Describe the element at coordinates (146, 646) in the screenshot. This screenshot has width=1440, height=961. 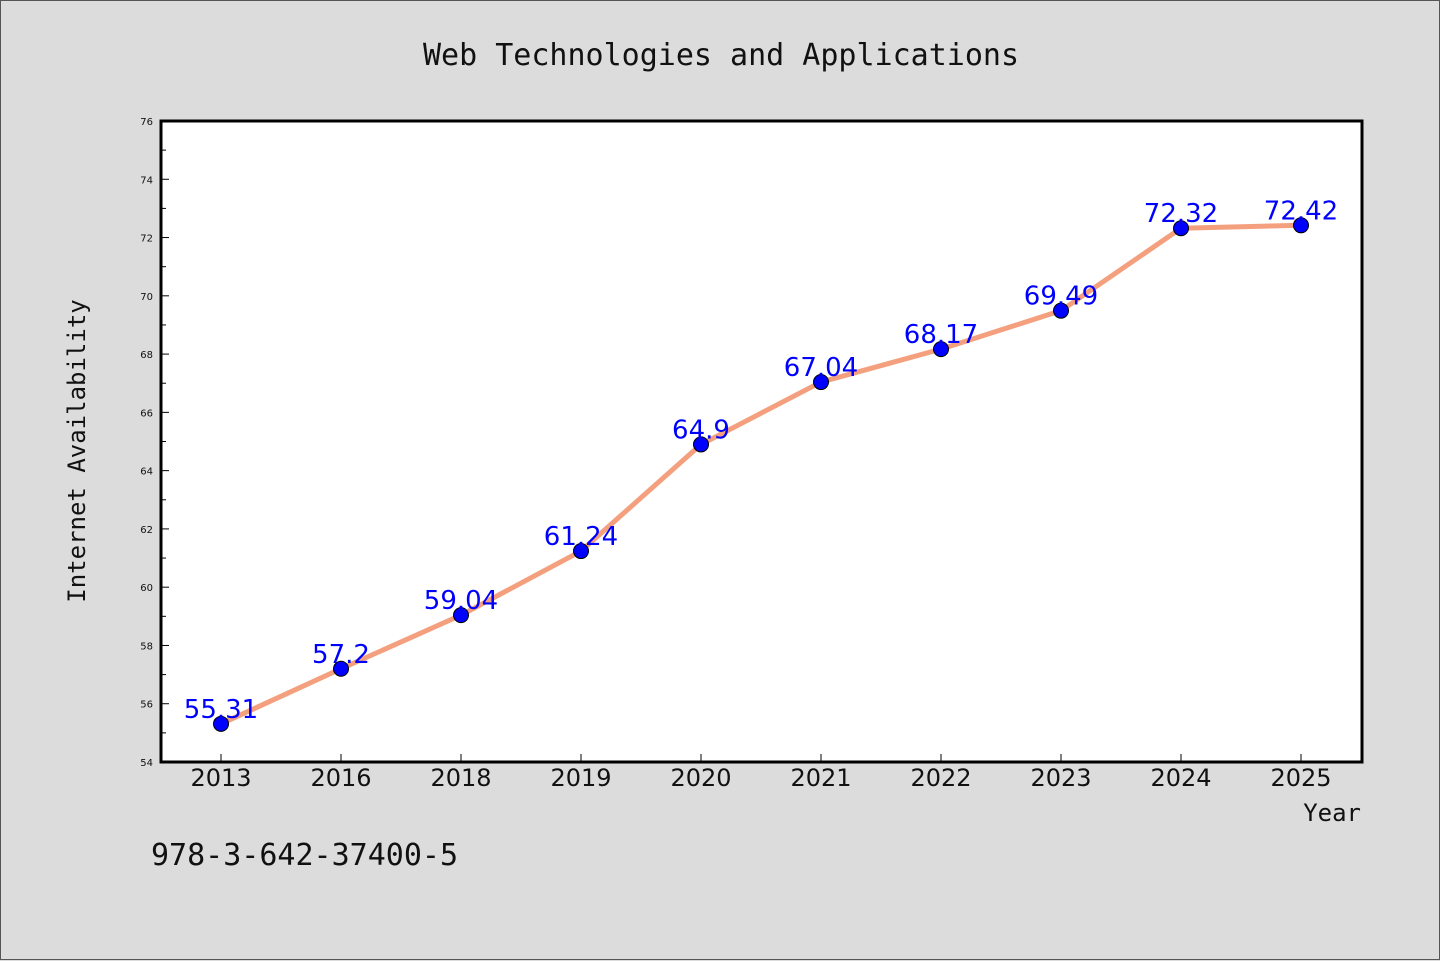
I see `y-tick-label: 58` at that location.